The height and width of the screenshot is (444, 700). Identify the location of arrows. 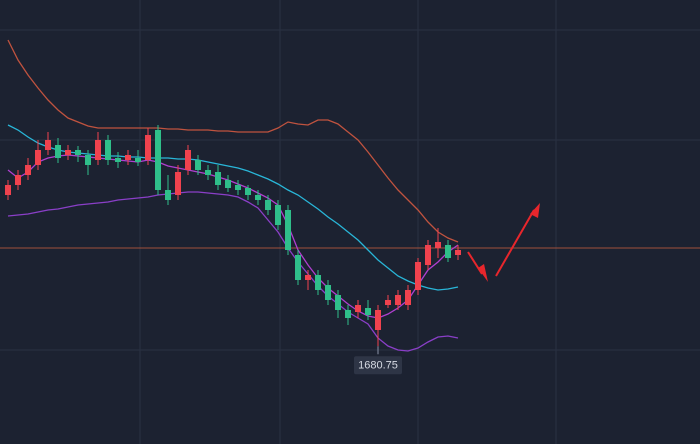
(503, 242).